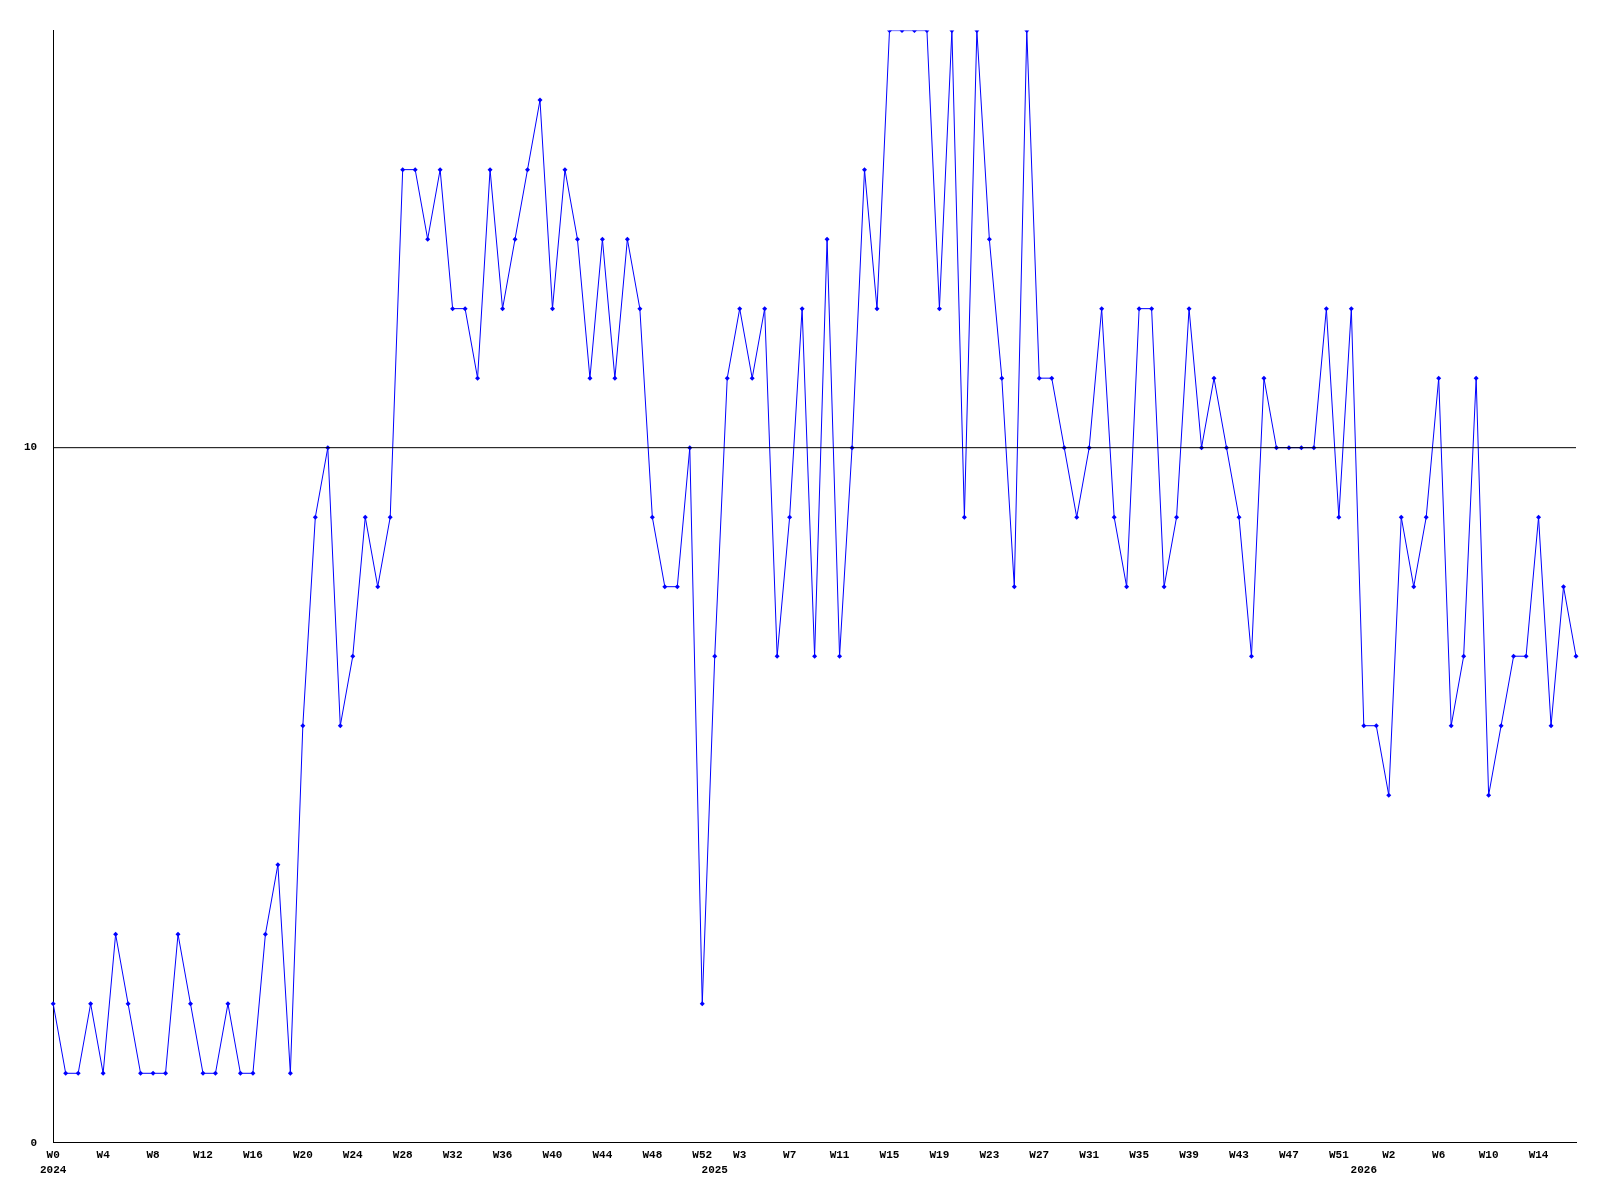  Describe the element at coordinates (402, 1155) in the screenshot. I see `x-tick-label: W28` at that location.